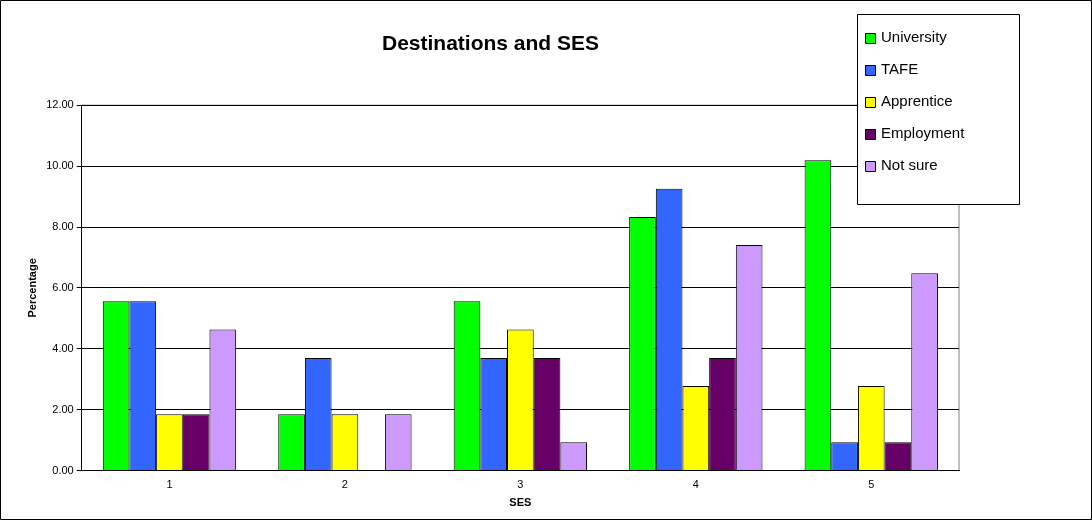  What do you see at coordinates (60, 104) in the screenshot?
I see `y-tick-label: 12.00` at bounding box center [60, 104].